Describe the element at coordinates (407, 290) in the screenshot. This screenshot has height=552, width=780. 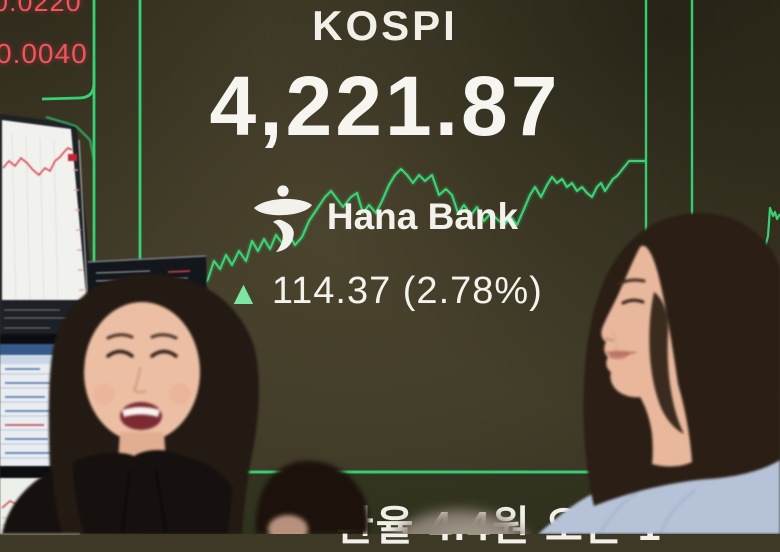
I see `index-change: 114.37 (2.78%)` at that location.